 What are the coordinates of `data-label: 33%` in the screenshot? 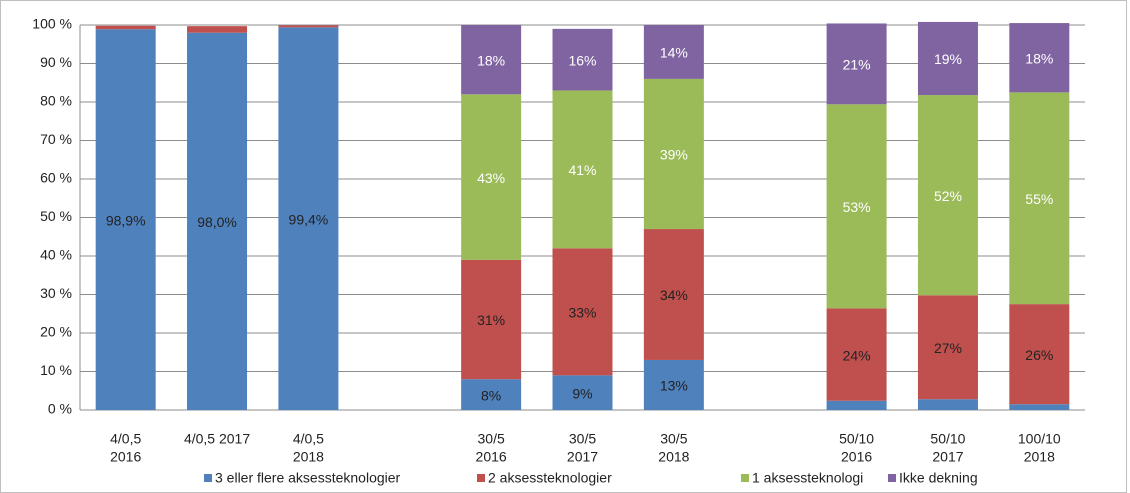 It's located at (582, 313).